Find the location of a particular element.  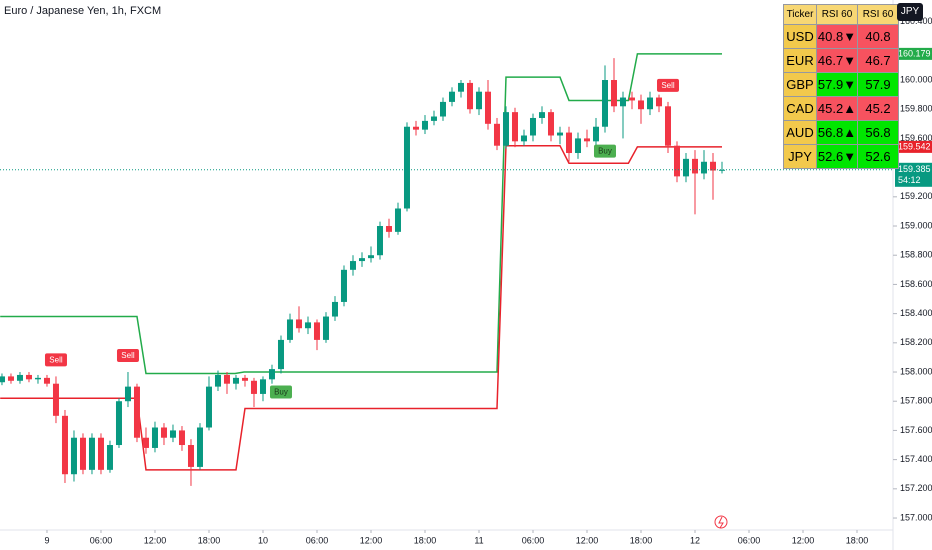

table-row: JPY 52.6▼ 52.6 is located at coordinates (841, 156).